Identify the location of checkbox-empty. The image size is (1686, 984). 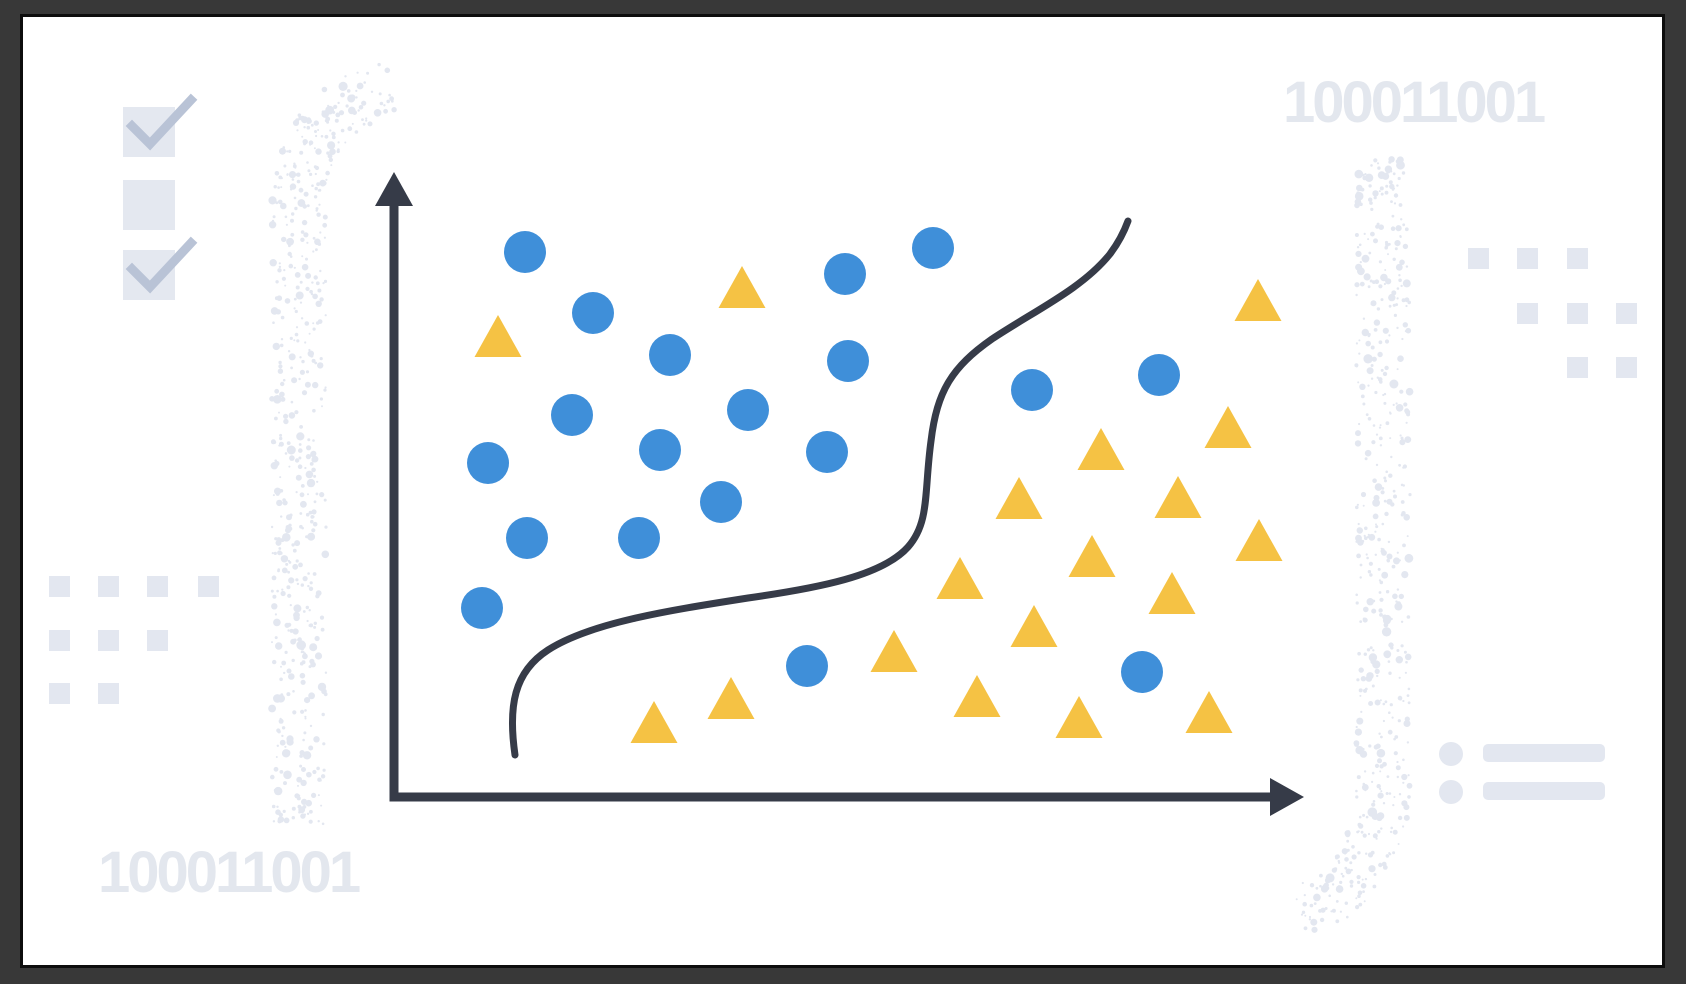
(149, 205).